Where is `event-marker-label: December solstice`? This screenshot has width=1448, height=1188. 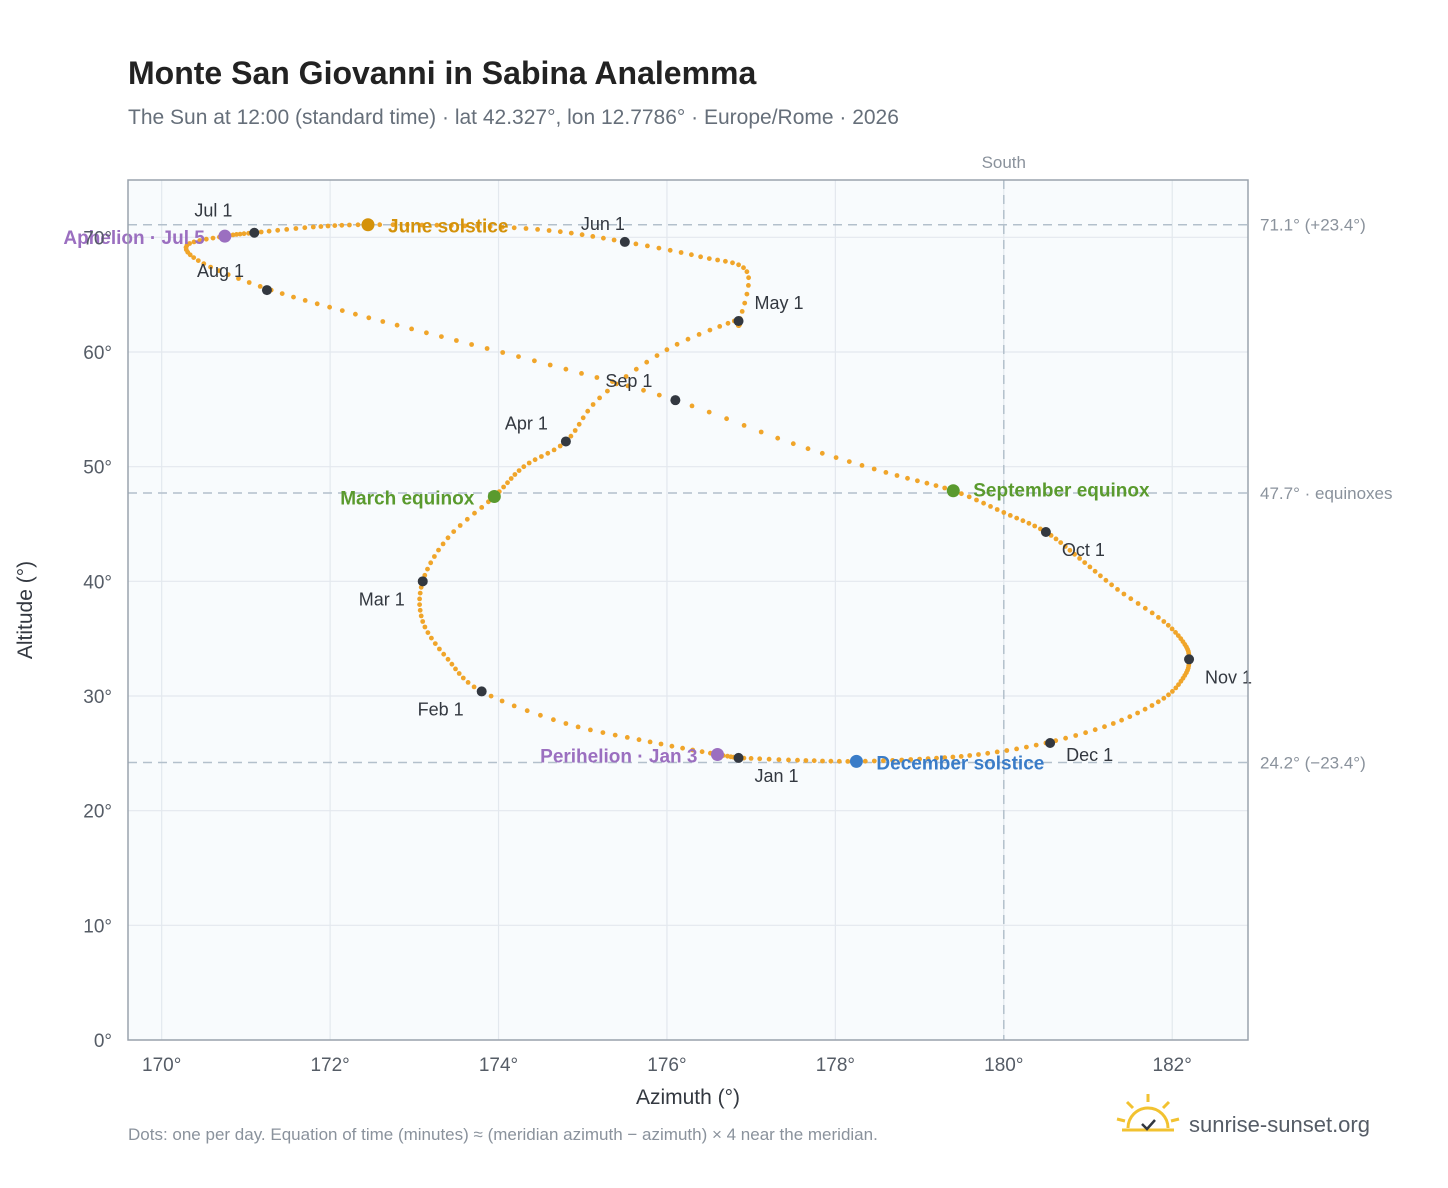
event-marker-label: December solstice is located at coordinates (960, 763).